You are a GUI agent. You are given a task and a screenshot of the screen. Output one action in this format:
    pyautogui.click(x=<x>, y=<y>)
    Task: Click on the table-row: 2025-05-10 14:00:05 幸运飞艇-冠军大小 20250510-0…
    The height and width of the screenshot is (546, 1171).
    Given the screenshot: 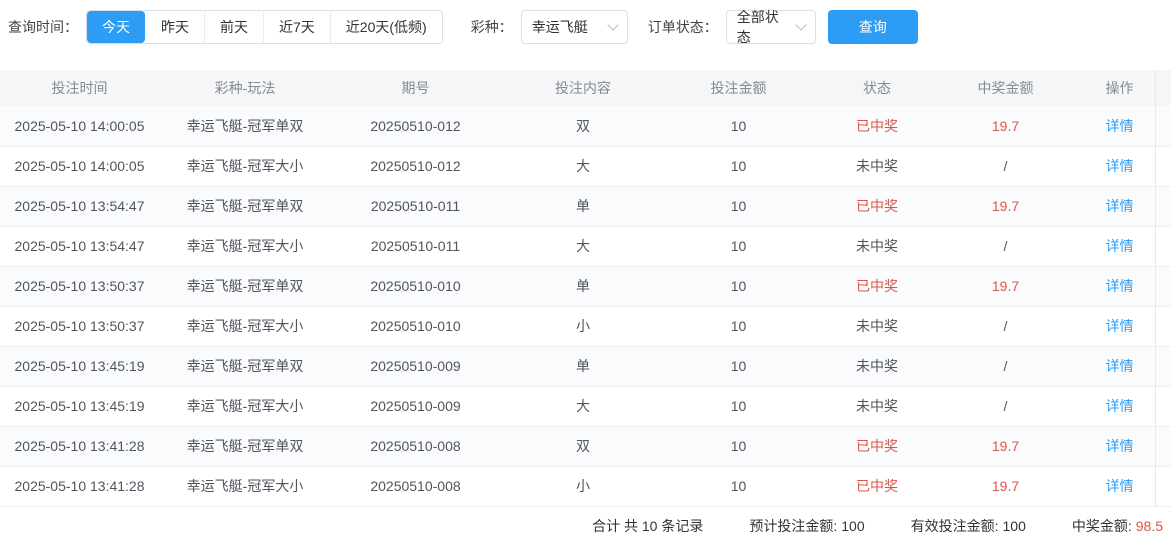 What is the action you would take?
    pyautogui.click(x=585, y=166)
    